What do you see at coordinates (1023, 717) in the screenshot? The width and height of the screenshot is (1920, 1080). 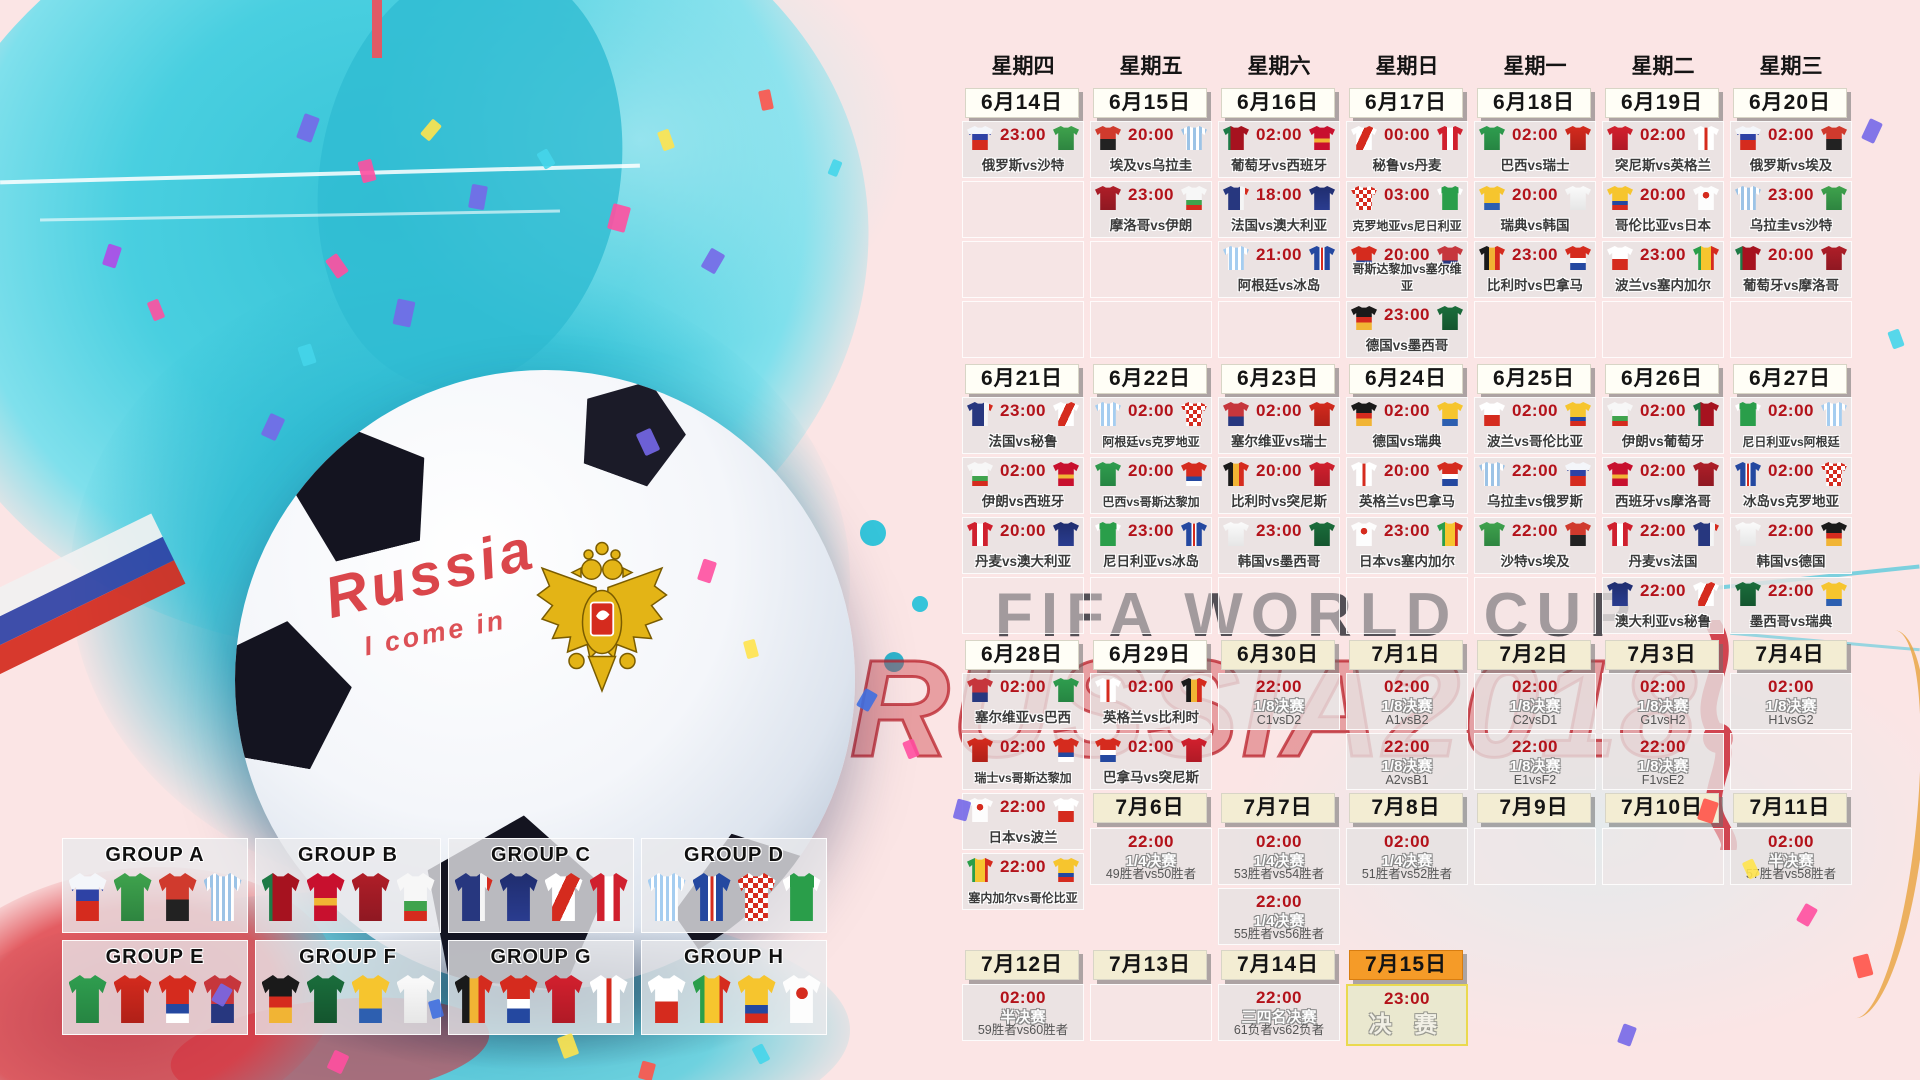 I see `match-teams-label: 塞尔维亚vs巴西` at bounding box center [1023, 717].